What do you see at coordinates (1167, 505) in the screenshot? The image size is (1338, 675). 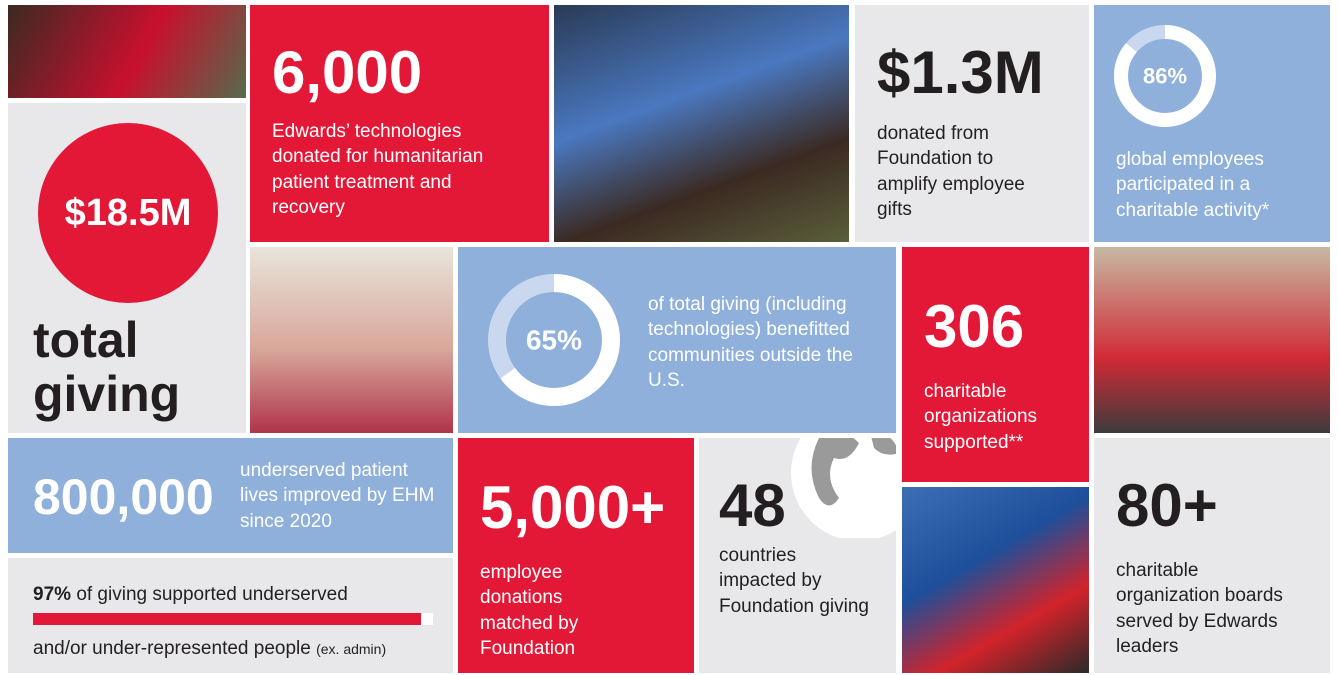 I see `stat-number: 80+` at bounding box center [1167, 505].